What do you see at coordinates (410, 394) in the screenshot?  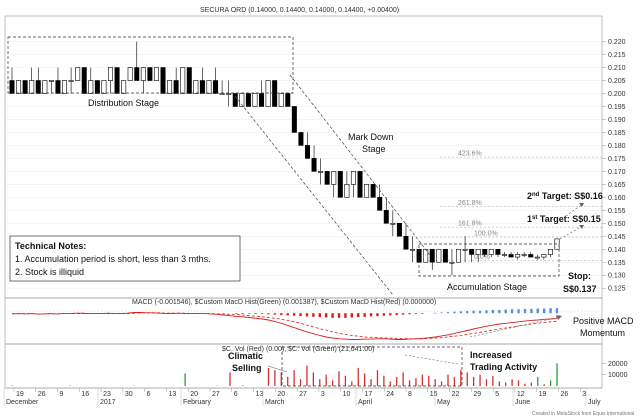 I see `date-tick-label: 8` at bounding box center [410, 394].